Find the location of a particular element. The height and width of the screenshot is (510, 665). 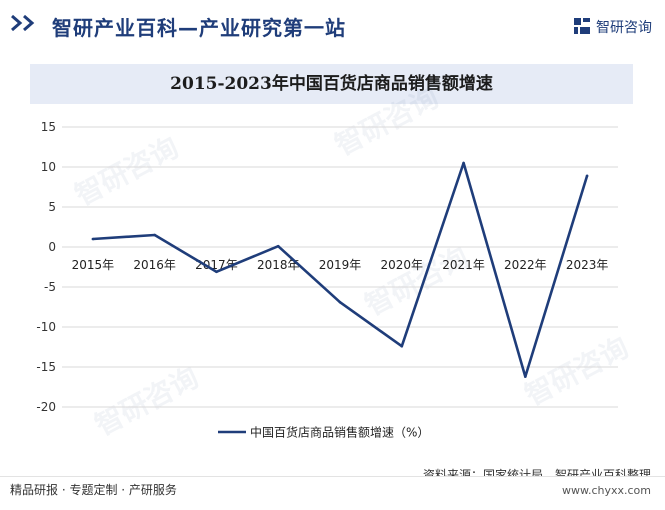

x-tick-label: 2019年 is located at coordinates (340, 265).